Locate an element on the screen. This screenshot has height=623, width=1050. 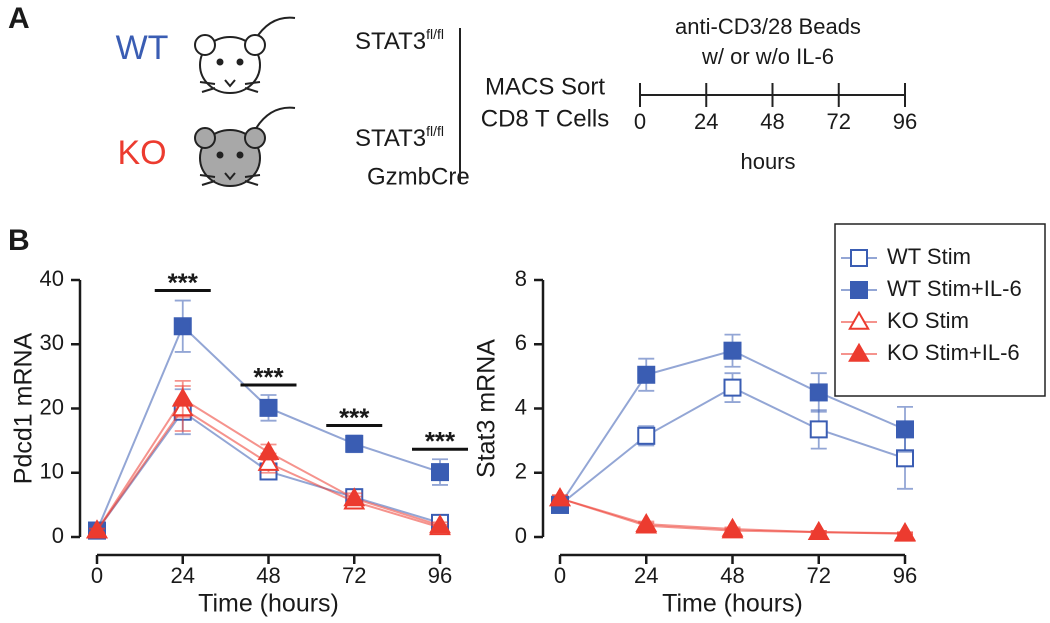
timeline-tick-label: 96 is located at coordinates (905, 121).